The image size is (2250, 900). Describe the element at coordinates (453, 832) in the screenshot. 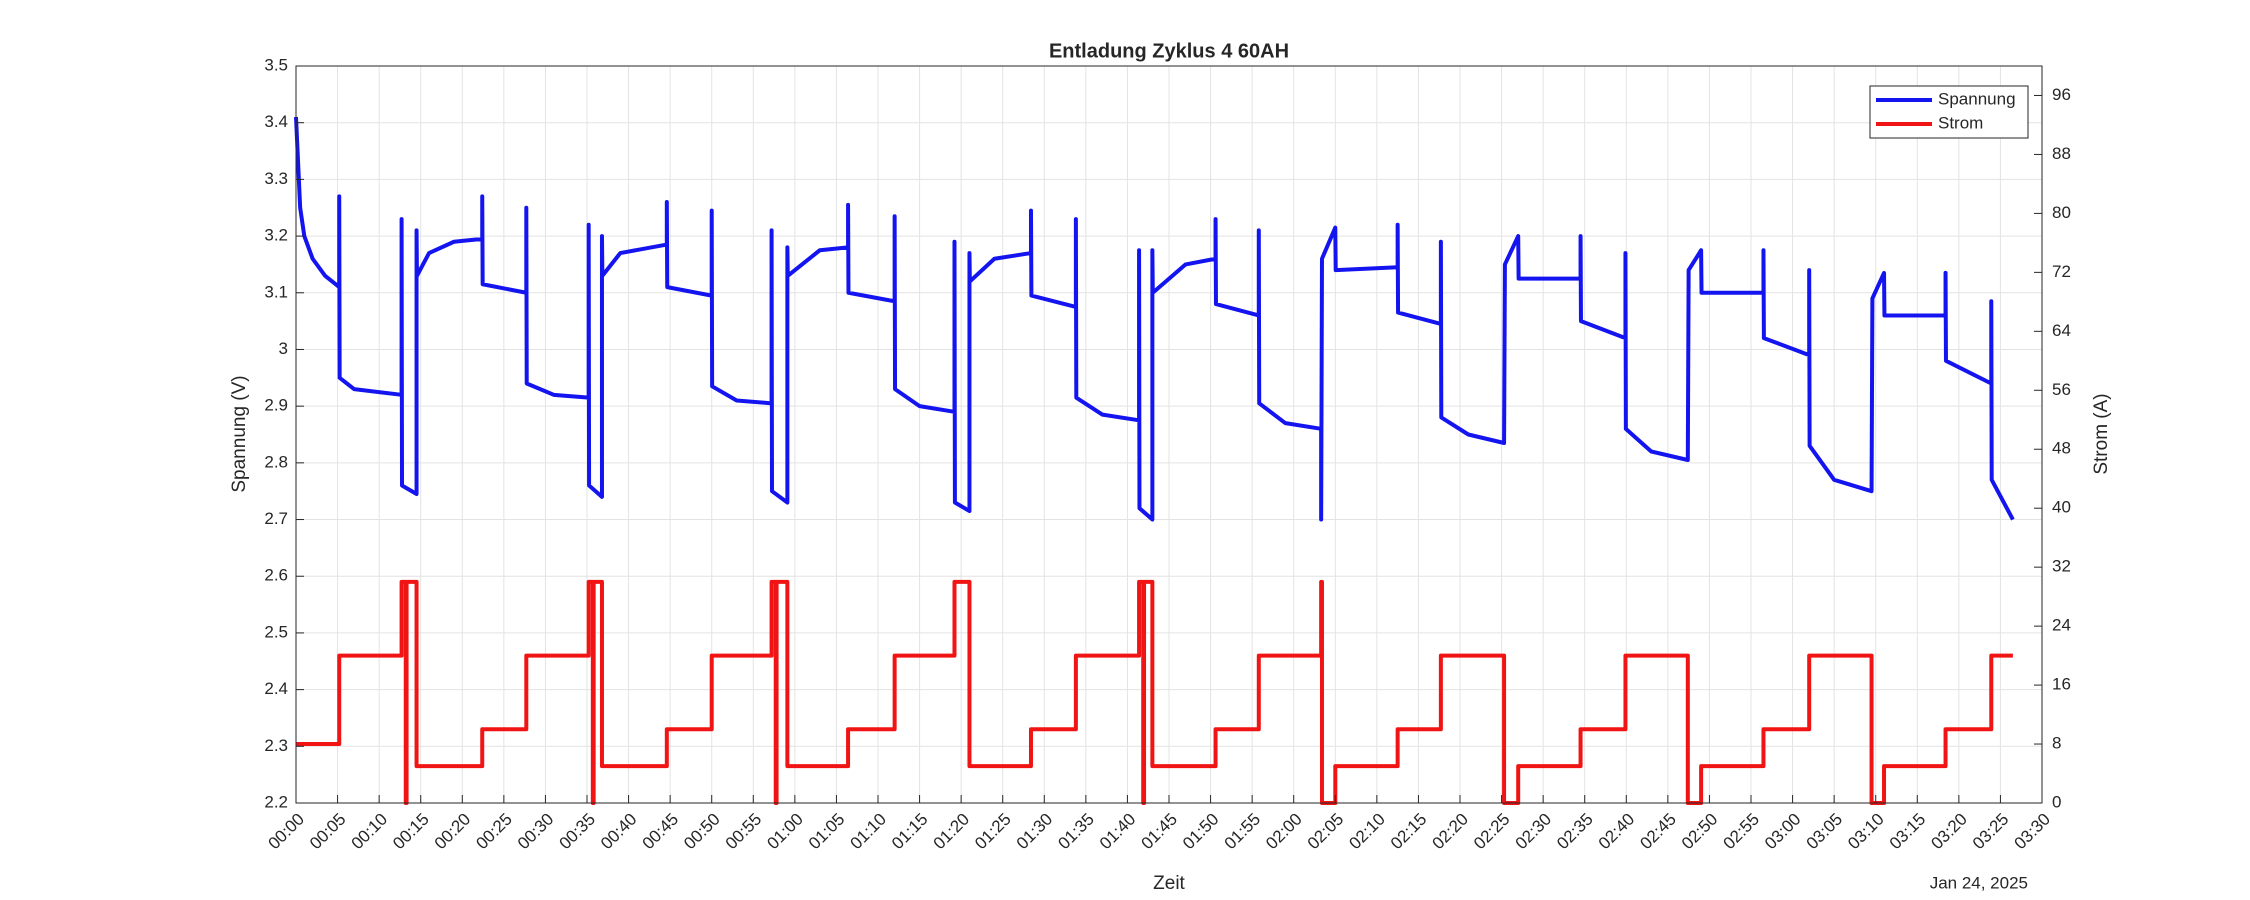

I see `x-tick-label: 00:20` at that location.